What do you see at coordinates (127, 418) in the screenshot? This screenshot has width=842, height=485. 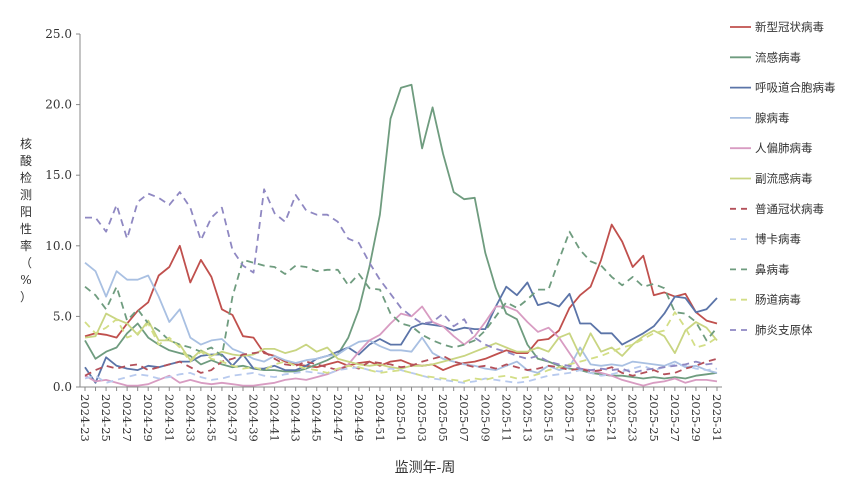 I see `x-tick-label: 2024-27` at bounding box center [127, 418].